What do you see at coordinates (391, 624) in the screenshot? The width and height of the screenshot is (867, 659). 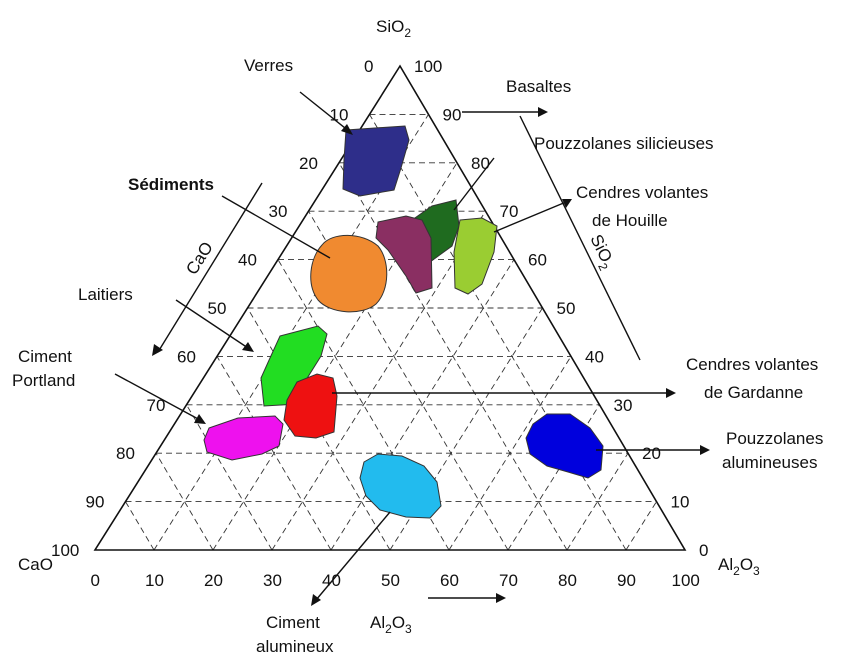 I see `axis-title-al2o3: Al2O3` at bounding box center [391, 624].